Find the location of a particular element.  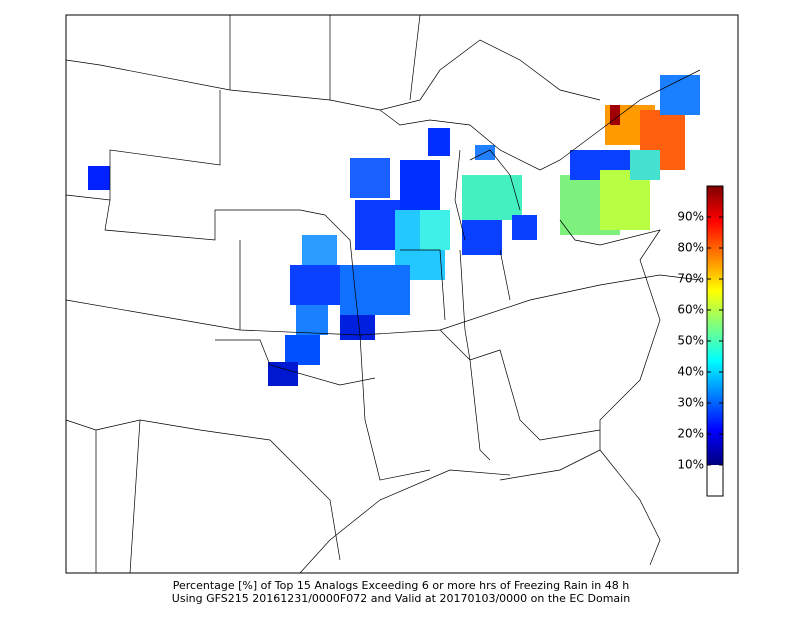

colorbar-tick-label: 40% is located at coordinates (690, 372).